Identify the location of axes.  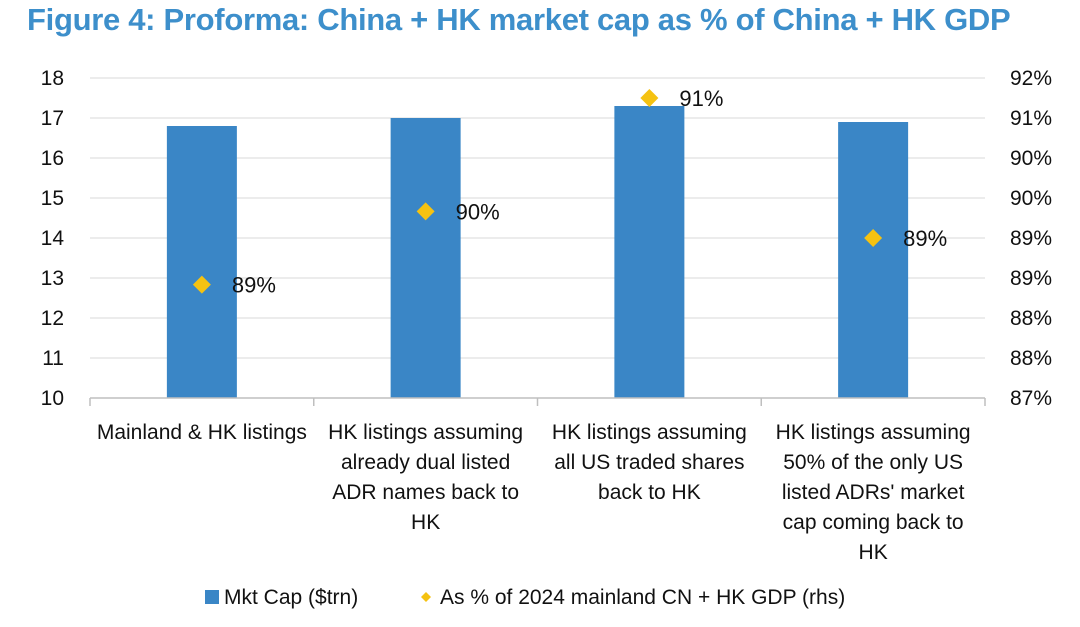
(537, 401).